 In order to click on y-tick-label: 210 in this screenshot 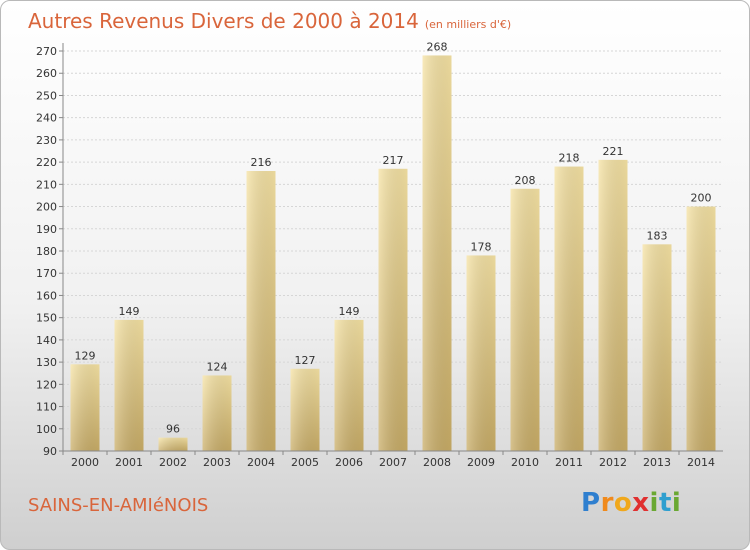, I will do `click(46, 184)`.